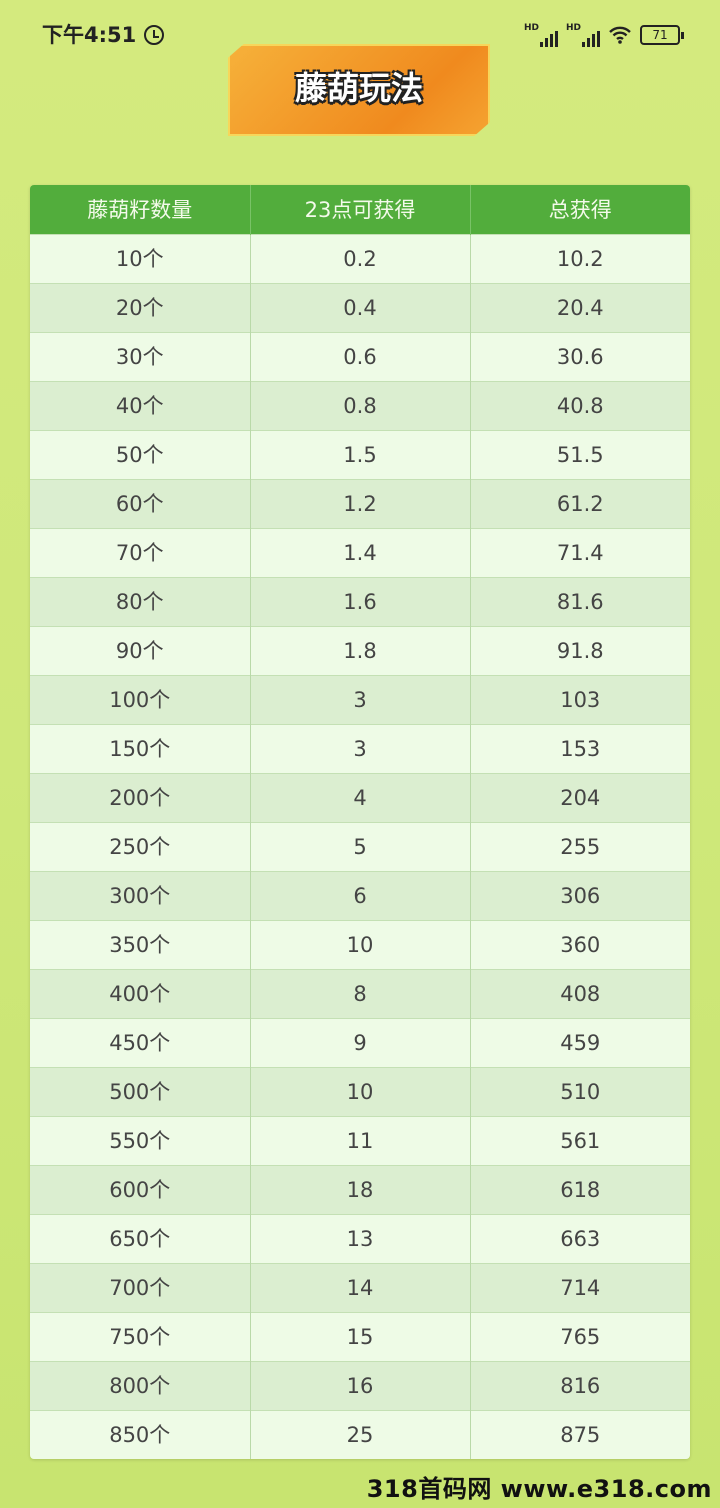 The height and width of the screenshot is (1508, 720). I want to click on cell-seed-count: 60个, so click(140, 504).